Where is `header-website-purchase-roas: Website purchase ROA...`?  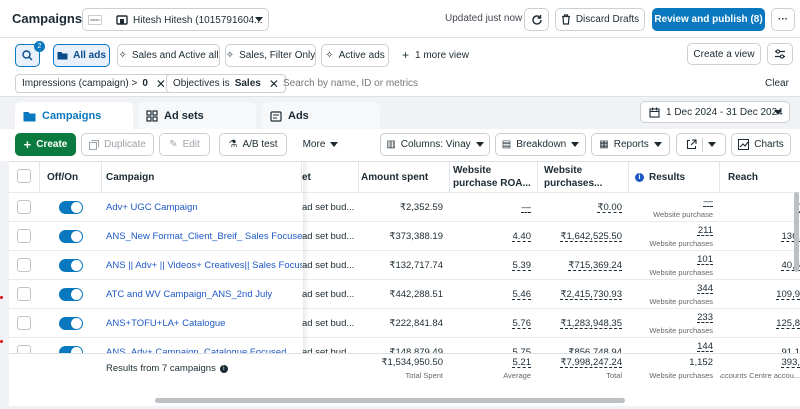
header-website-purchase-roas: Website purchase ROA... is located at coordinates (494, 177).